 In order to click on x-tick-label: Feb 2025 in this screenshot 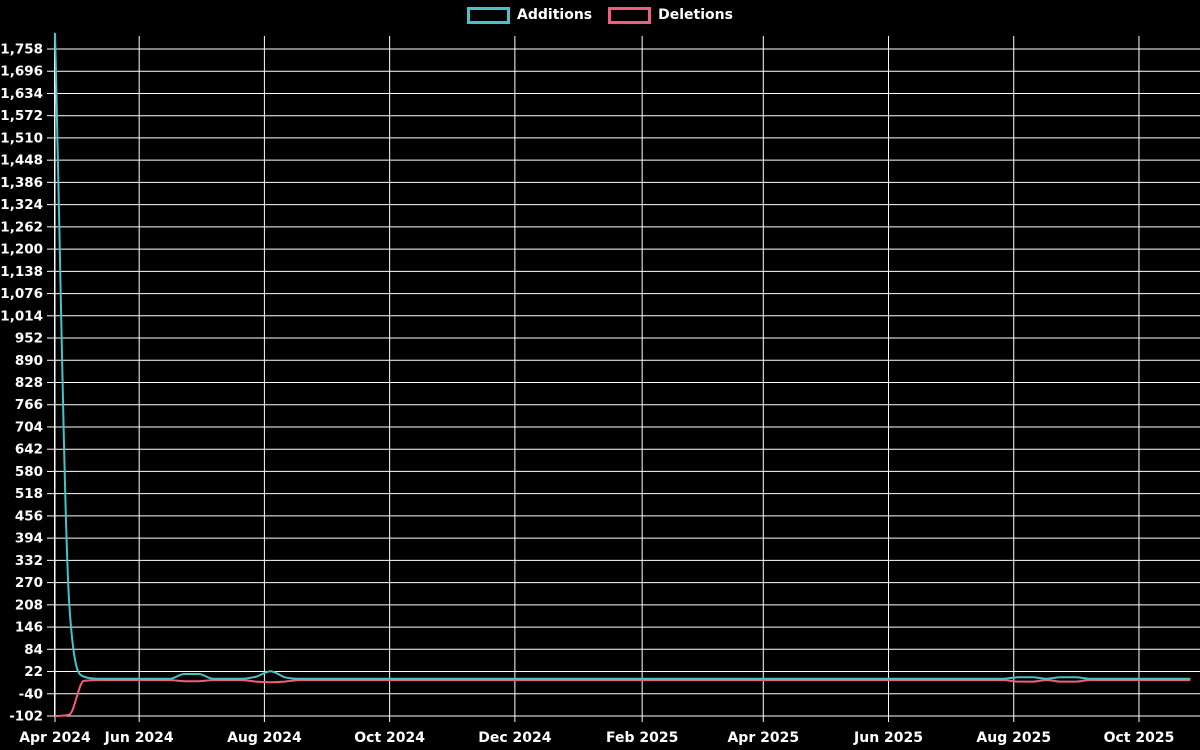, I will do `click(642, 738)`.